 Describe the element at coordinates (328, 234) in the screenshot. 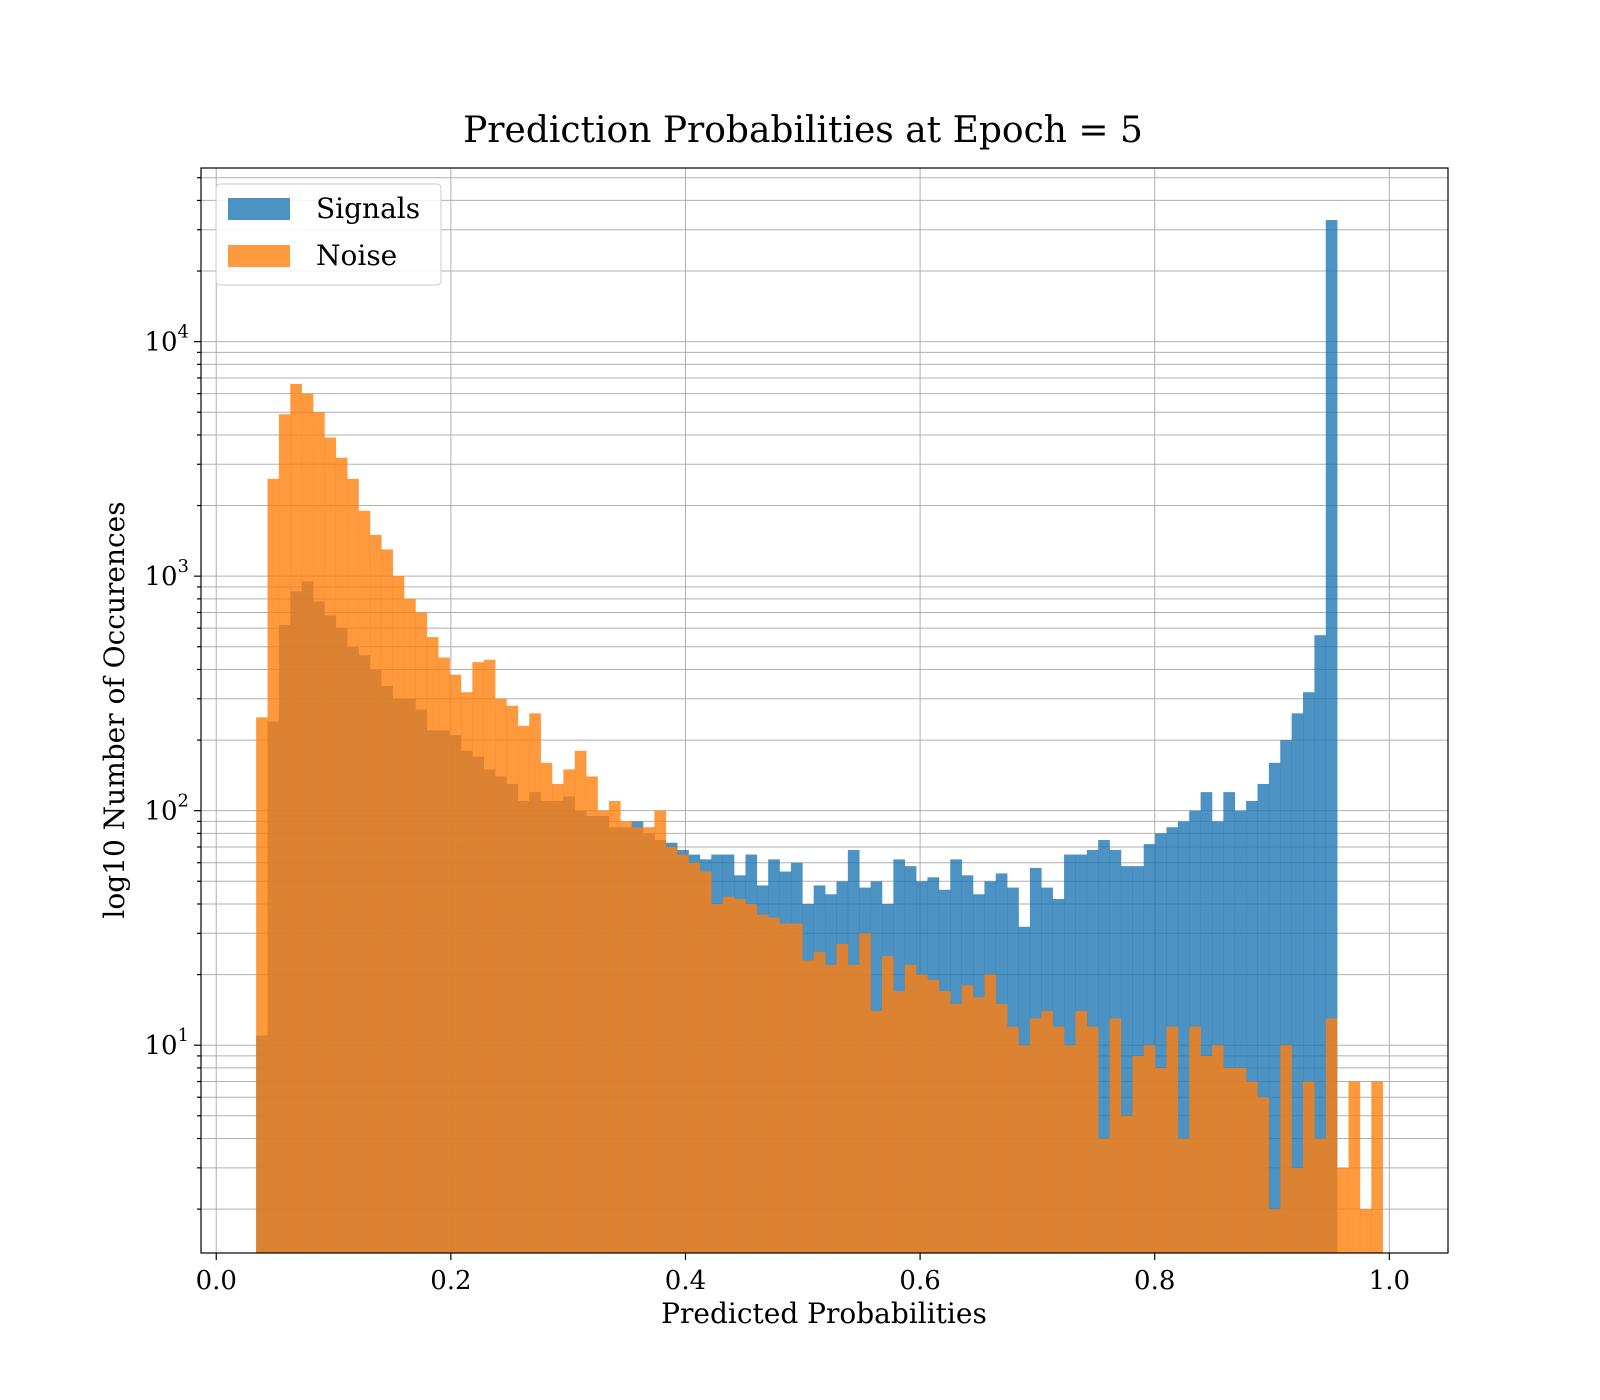

I see `legend: Signals Noise` at that location.